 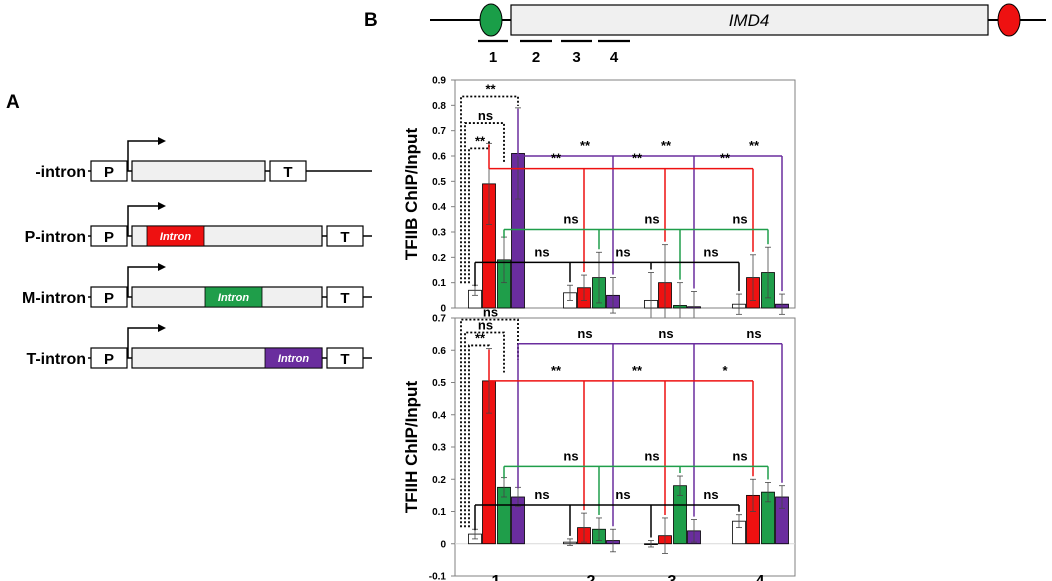 I want to click on y-tick-label: 0.5, so click(x=439, y=182).